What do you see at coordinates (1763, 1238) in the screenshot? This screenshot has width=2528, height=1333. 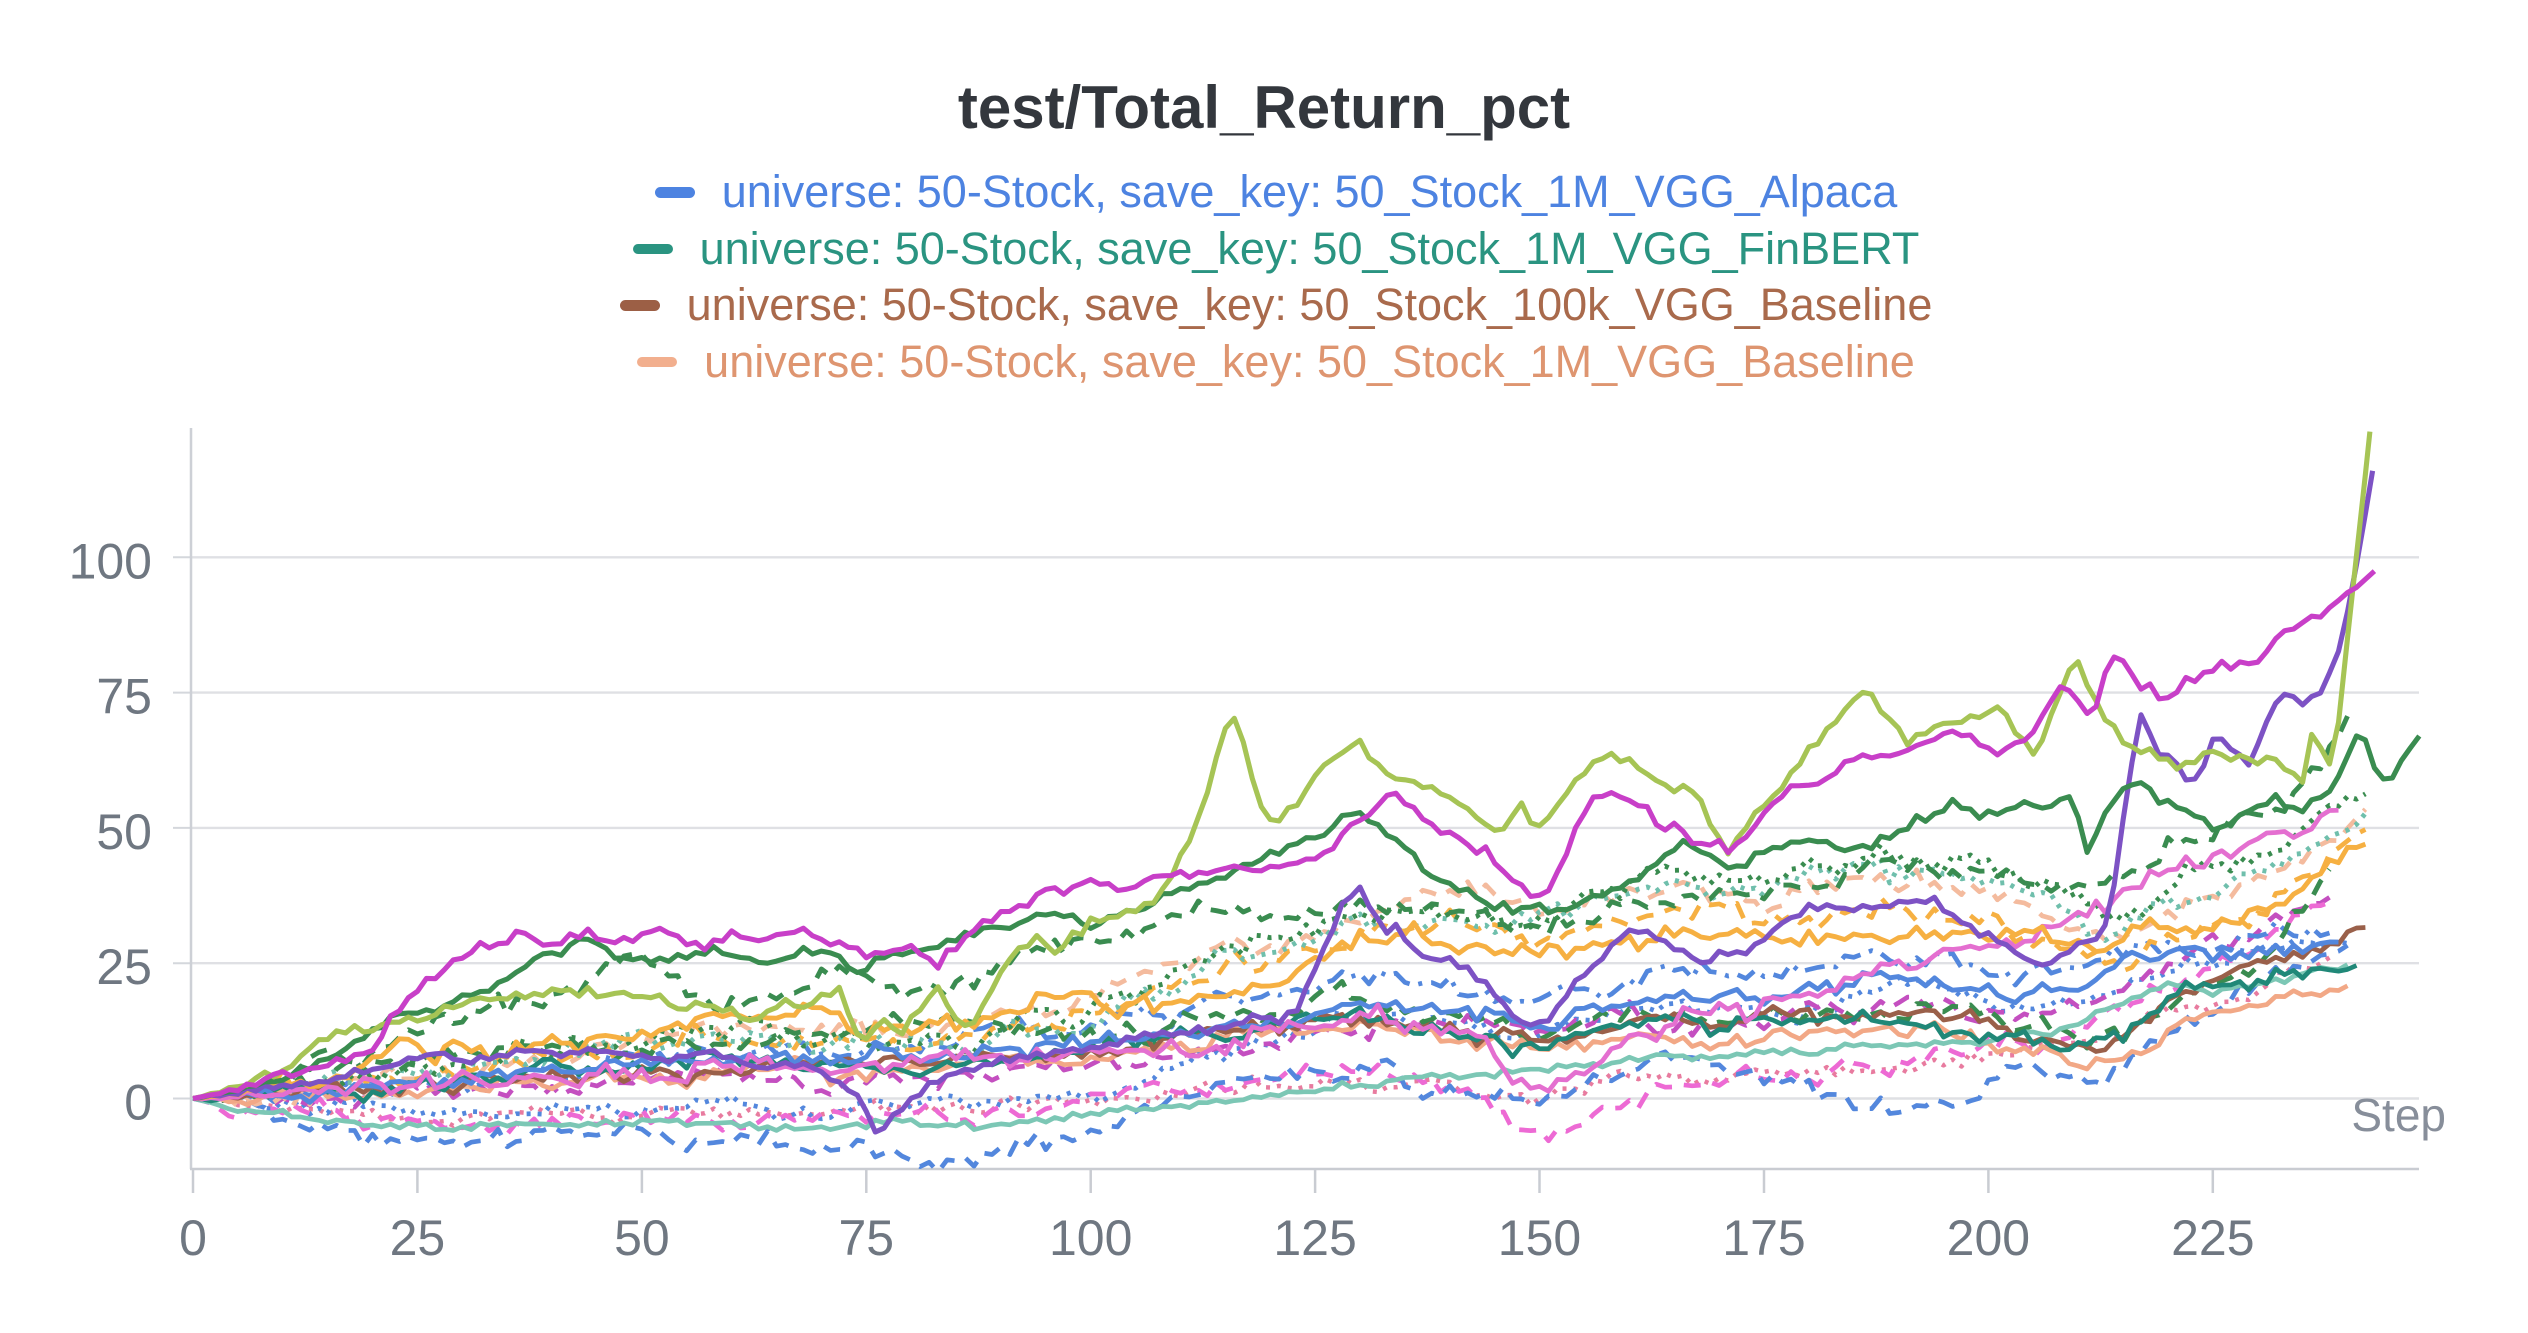 I see `svg-text: 175` at bounding box center [1763, 1238].